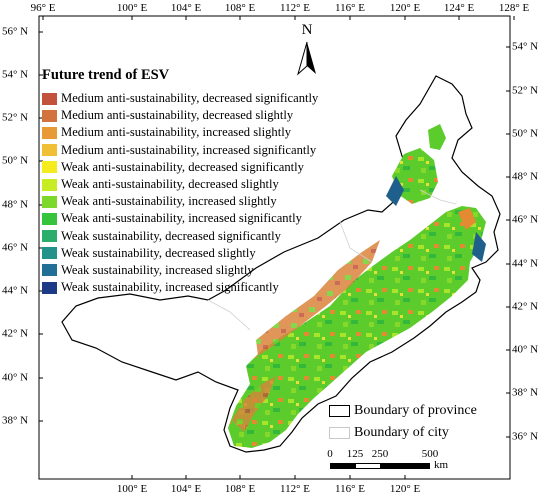  I want to click on city-boundary-line, so click(332, 260).